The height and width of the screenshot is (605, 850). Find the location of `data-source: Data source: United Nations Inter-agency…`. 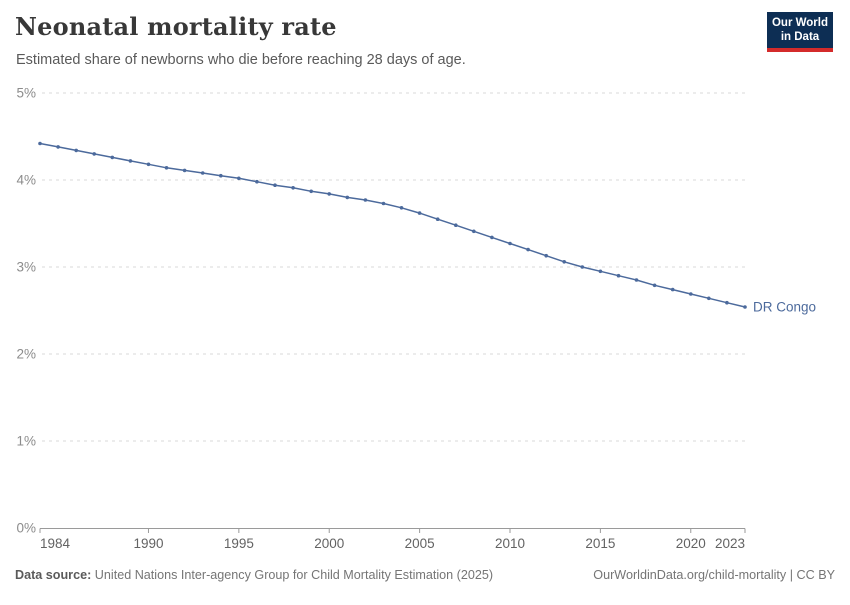

data-source: Data source: United Nations Inter-agency… is located at coordinates (254, 575).